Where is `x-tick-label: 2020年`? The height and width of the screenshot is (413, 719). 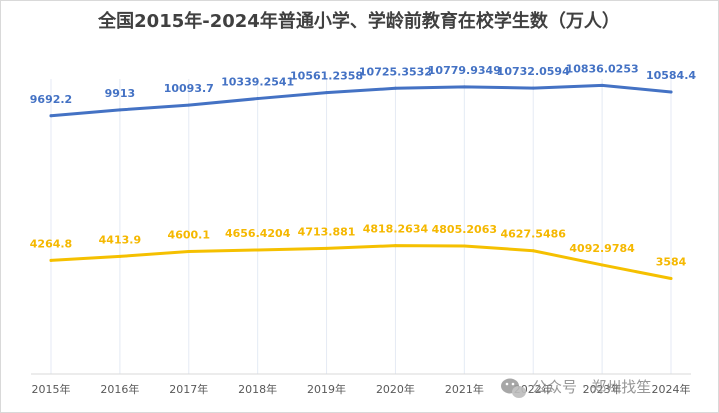 x-tick-label: 2020年 is located at coordinates (395, 389).